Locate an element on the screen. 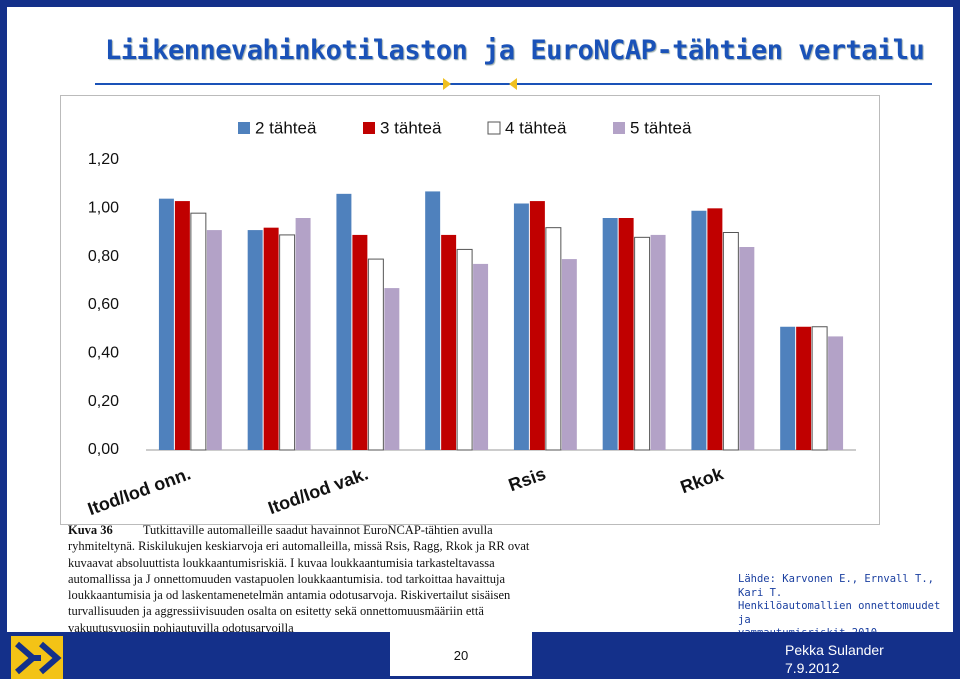 The width and height of the screenshot is (960, 679). legend-label: 5 tähteä is located at coordinates (661, 127).